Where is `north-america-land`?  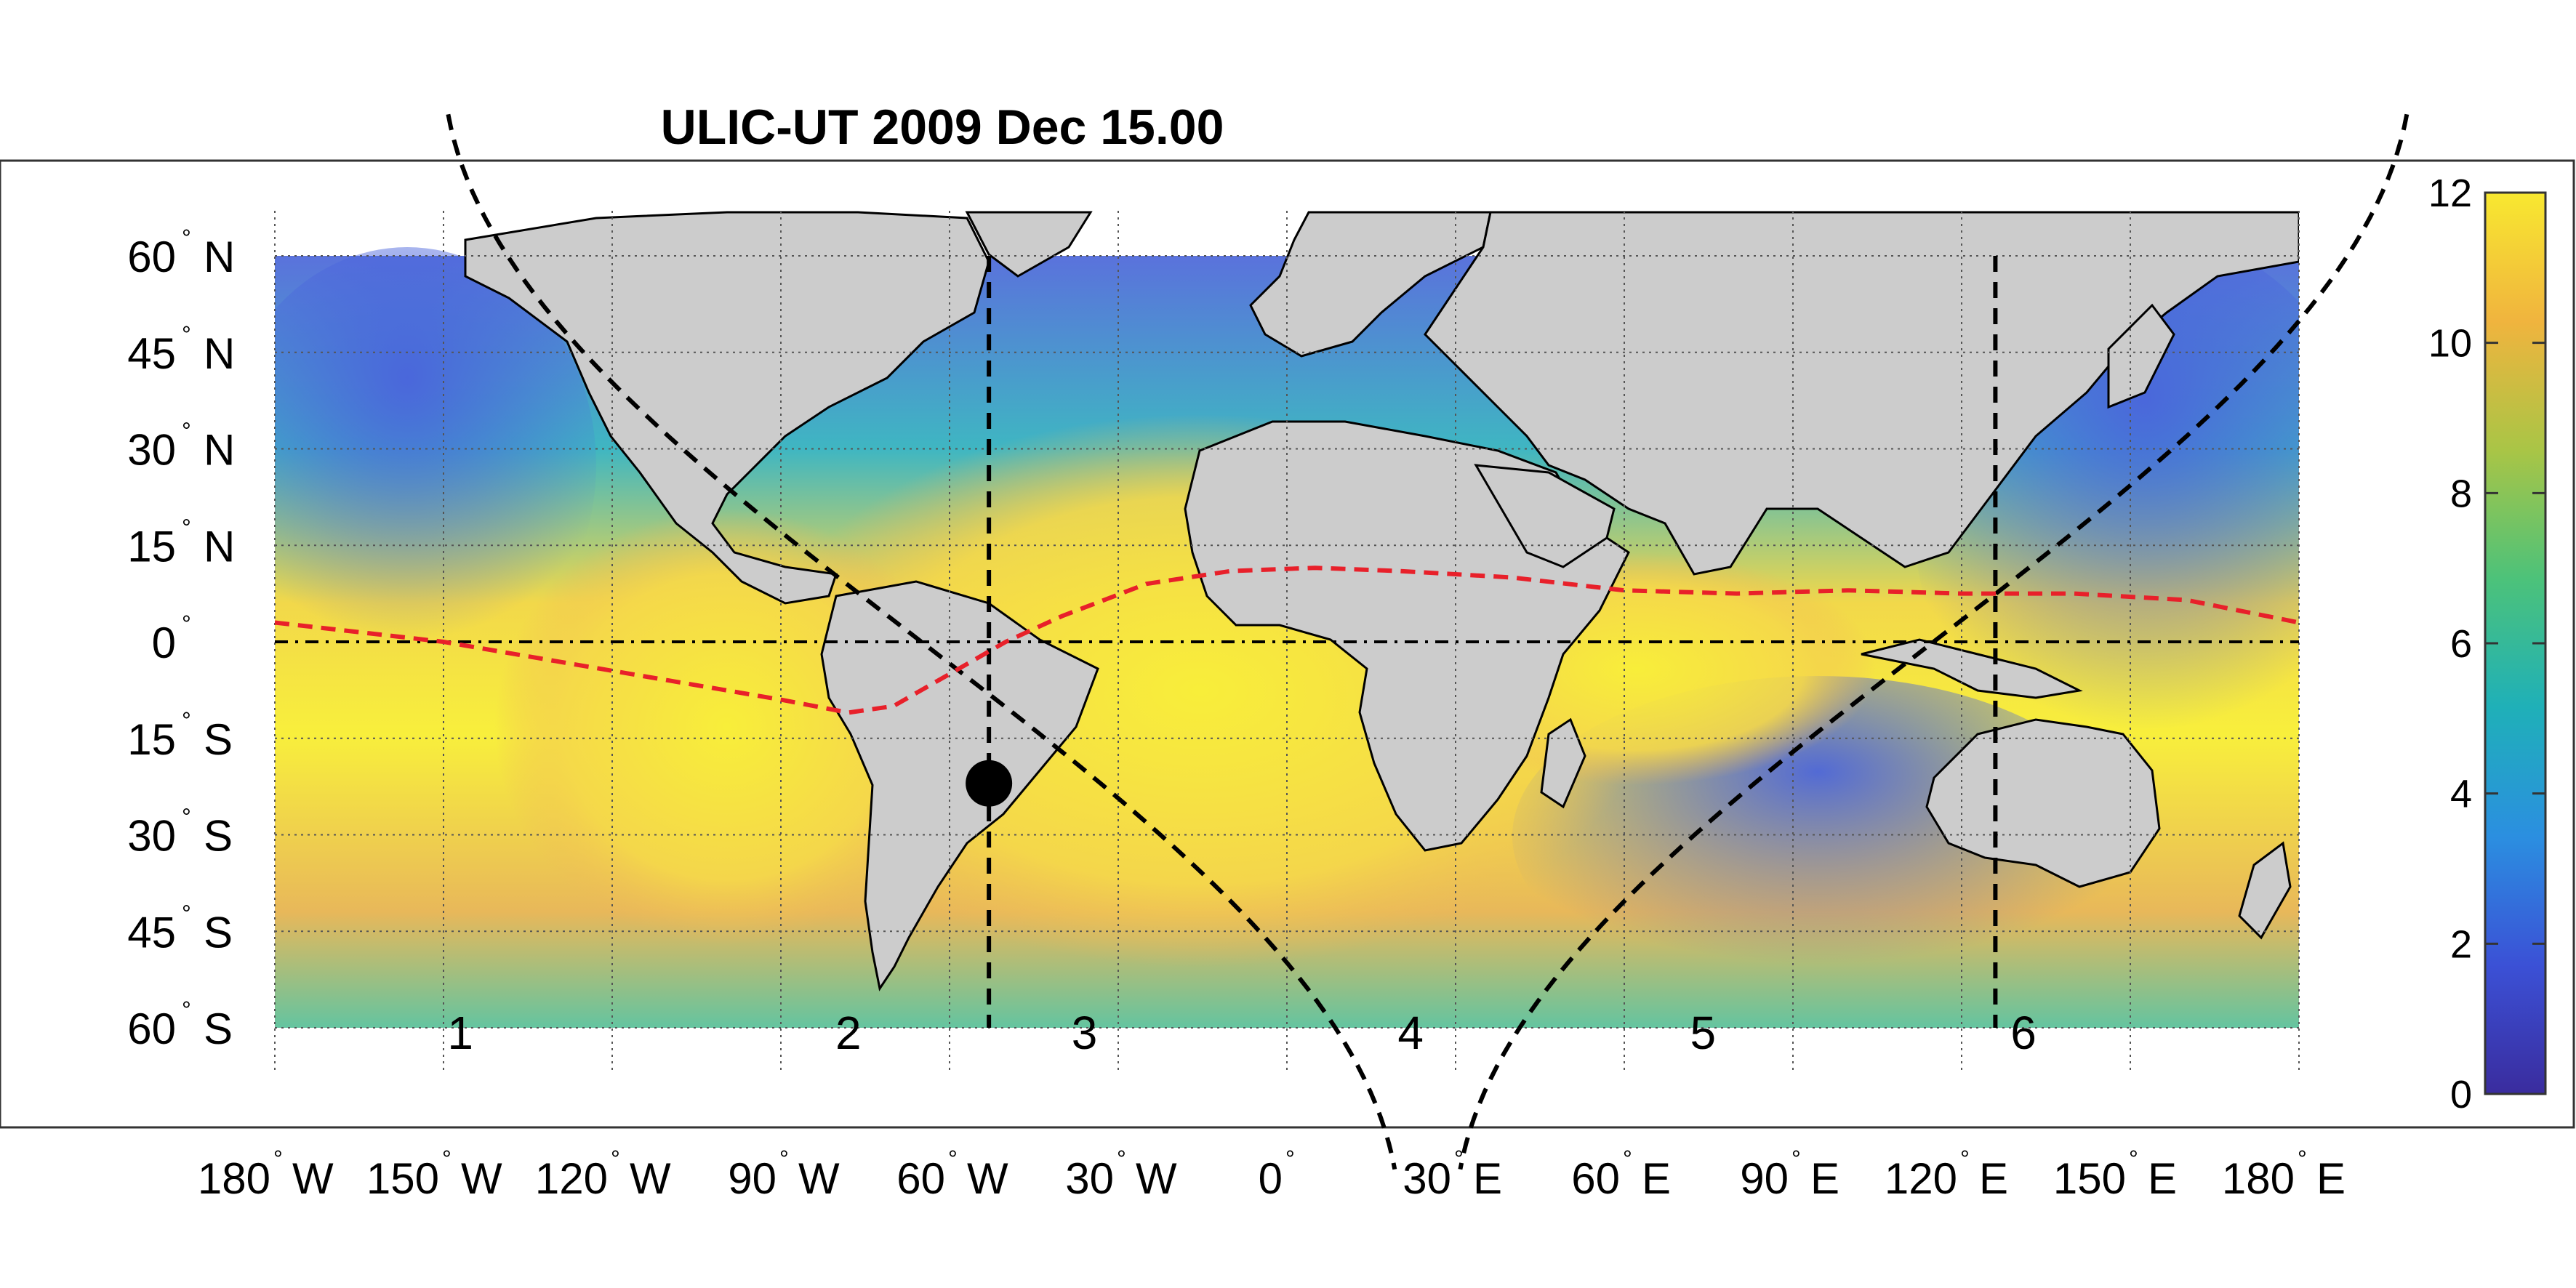
north-america-land is located at coordinates (727, 408).